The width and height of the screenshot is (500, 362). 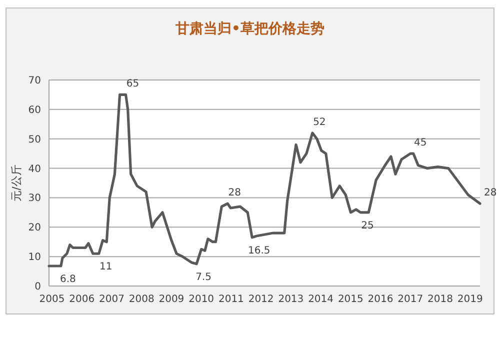 I want to click on x-tick-label: 2017, so click(x=411, y=299).